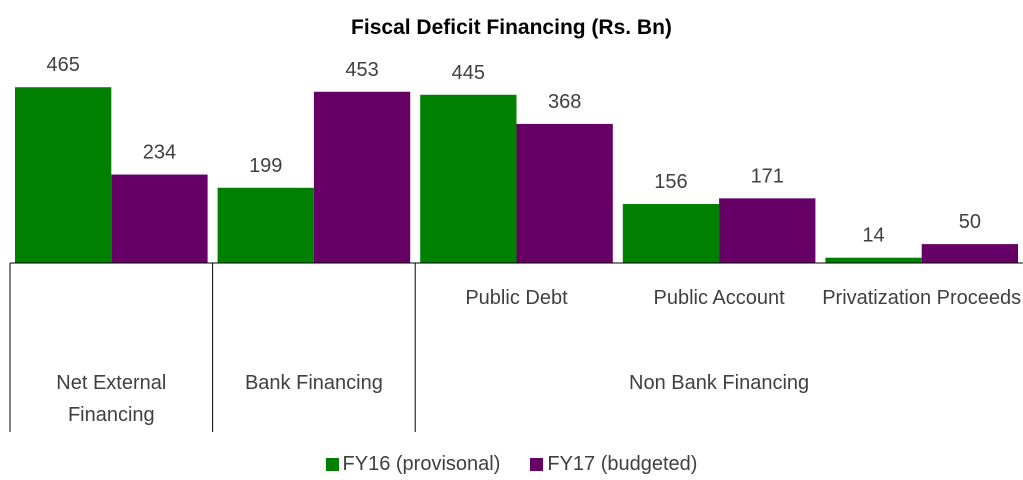  Describe the element at coordinates (111, 399) in the screenshot. I see `group-label: Net External Financing` at that location.